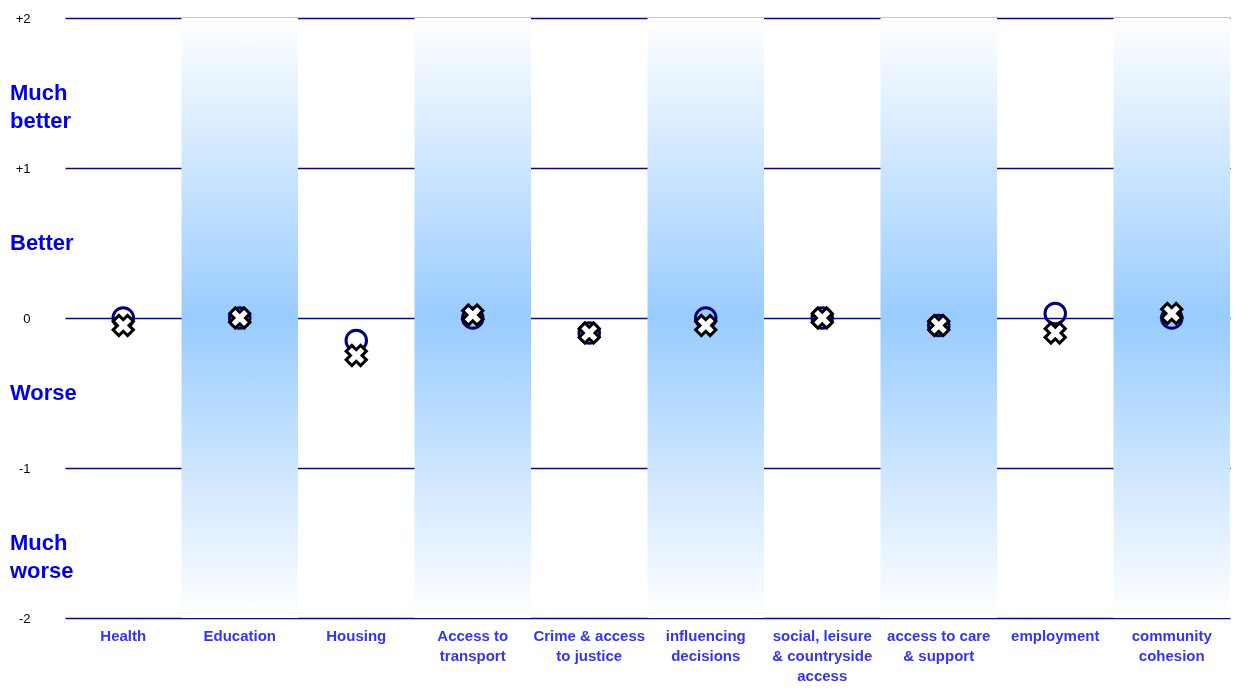 The width and height of the screenshot is (1235, 693). I want to click on x-tick-label: employment, so click(1055, 635).